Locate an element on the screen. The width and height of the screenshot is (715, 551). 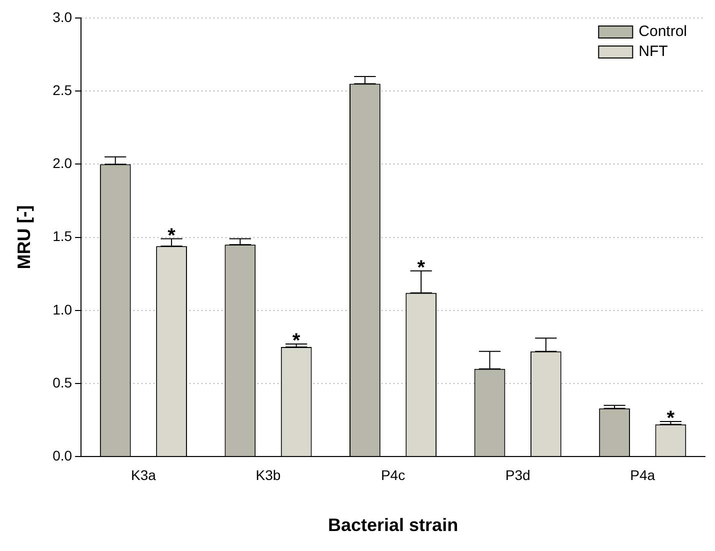
legend-label: NFT is located at coordinates (653, 51).